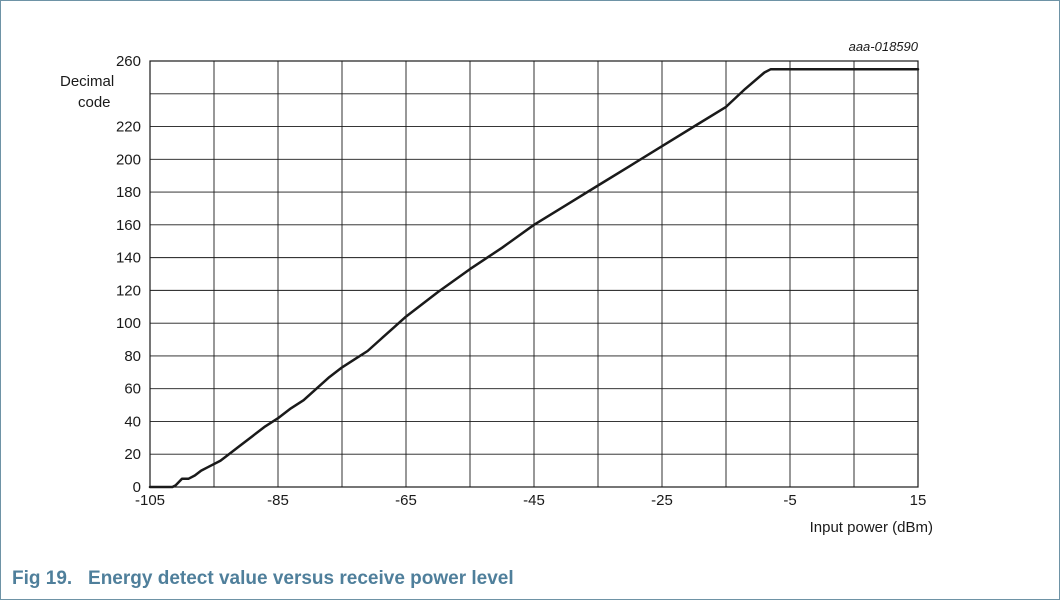 The width and height of the screenshot is (1062, 602). I want to click on x-tick-label: 15, so click(918, 500).